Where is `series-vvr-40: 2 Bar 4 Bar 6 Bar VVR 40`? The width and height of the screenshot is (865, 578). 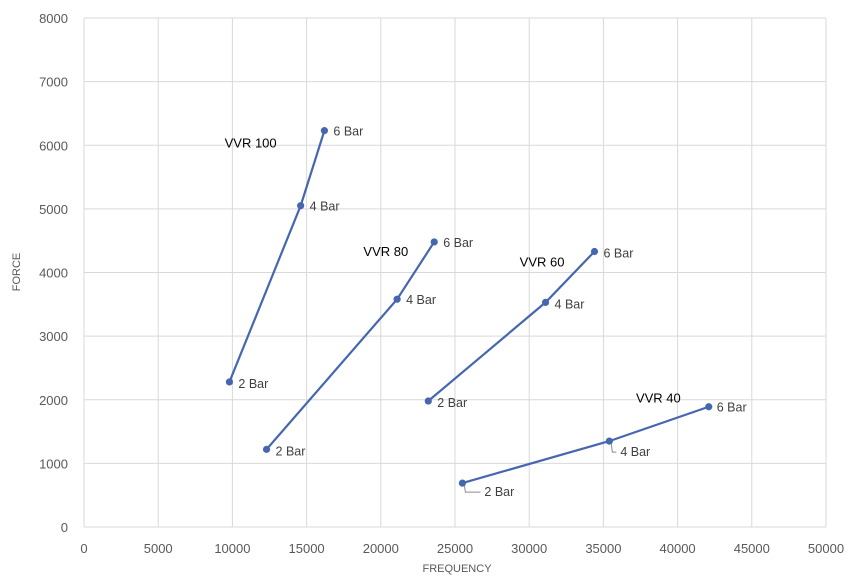 series-vvr-40: 2 Bar 4 Bar 6 Bar VVR 40 is located at coordinates (602, 445).